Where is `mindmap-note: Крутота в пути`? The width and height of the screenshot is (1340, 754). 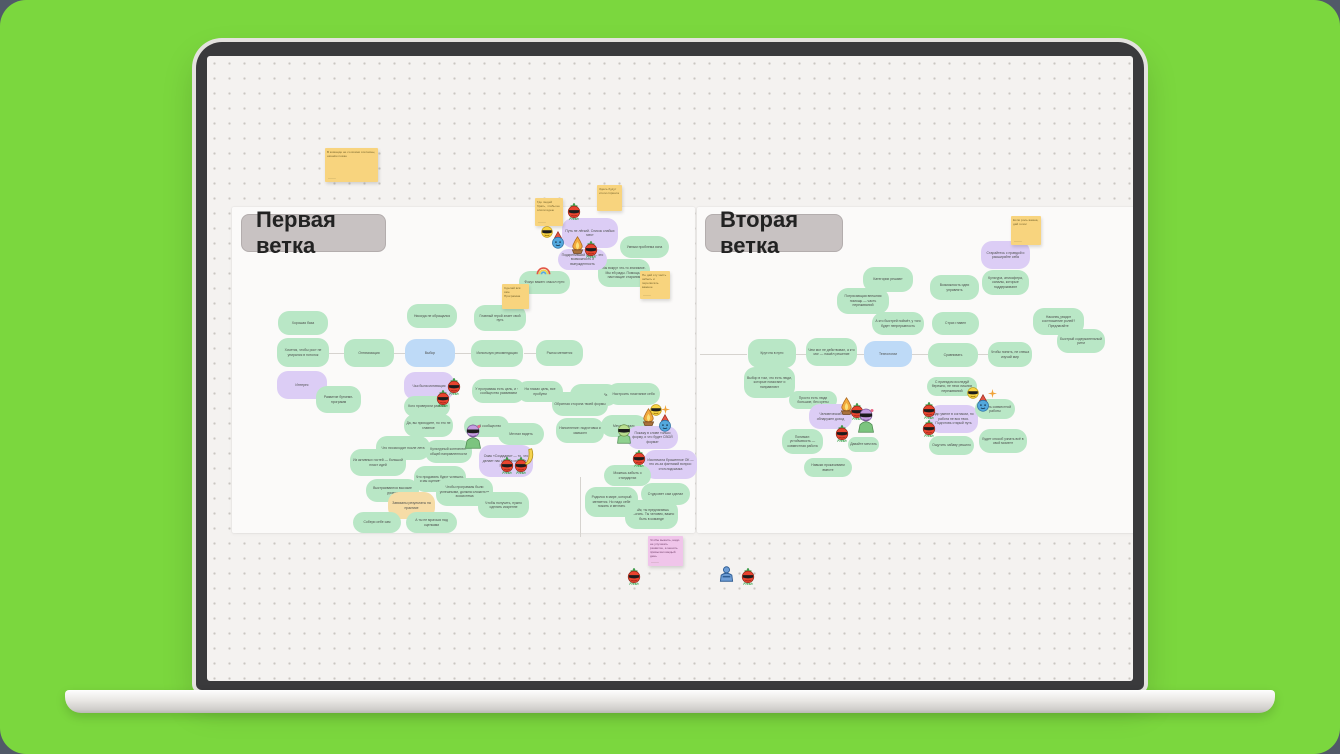
mindmap-note: Крутота в пути is located at coordinates (772, 353).